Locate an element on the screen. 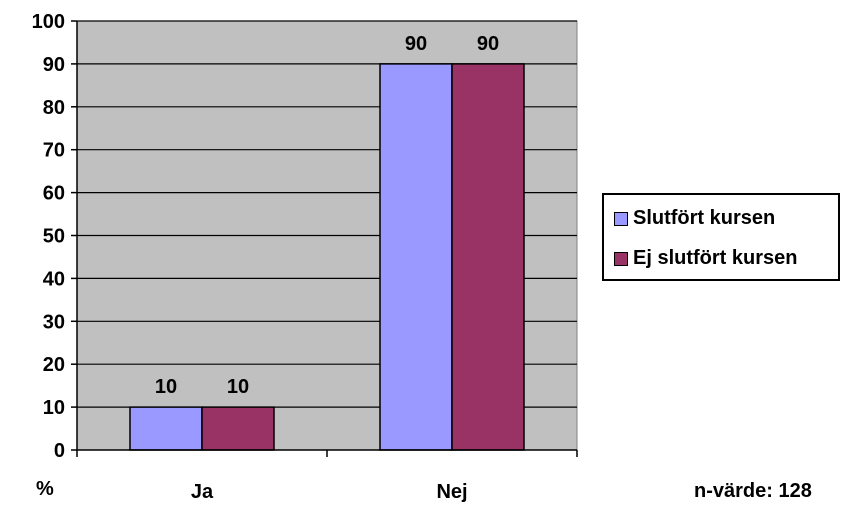  legend-swatch-slutfort is located at coordinates (621, 218).